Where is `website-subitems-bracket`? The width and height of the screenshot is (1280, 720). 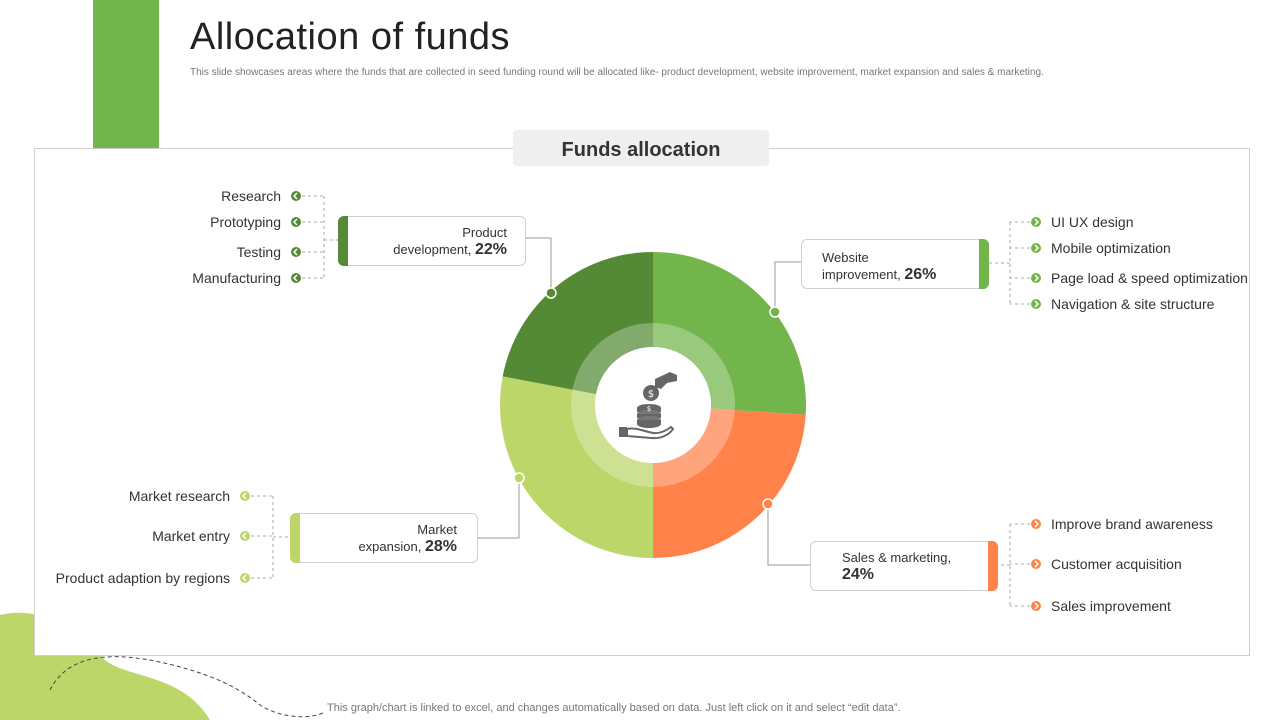 website-subitems-bracket is located at coordinates (1014, 263).